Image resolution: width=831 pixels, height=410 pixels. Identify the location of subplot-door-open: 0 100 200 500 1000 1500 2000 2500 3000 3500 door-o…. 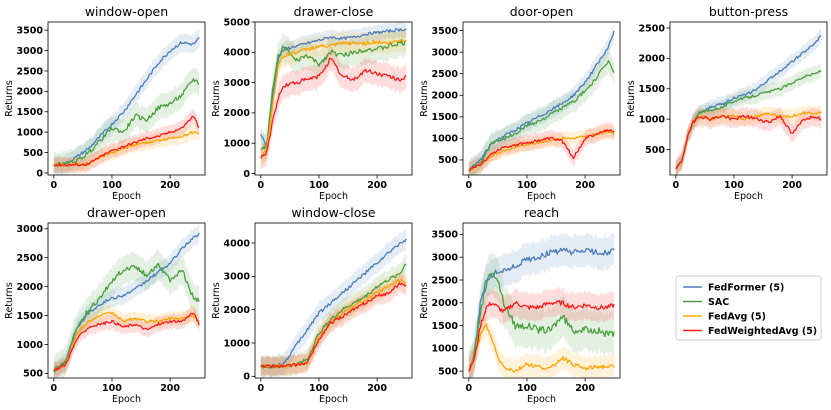
(520, 103).